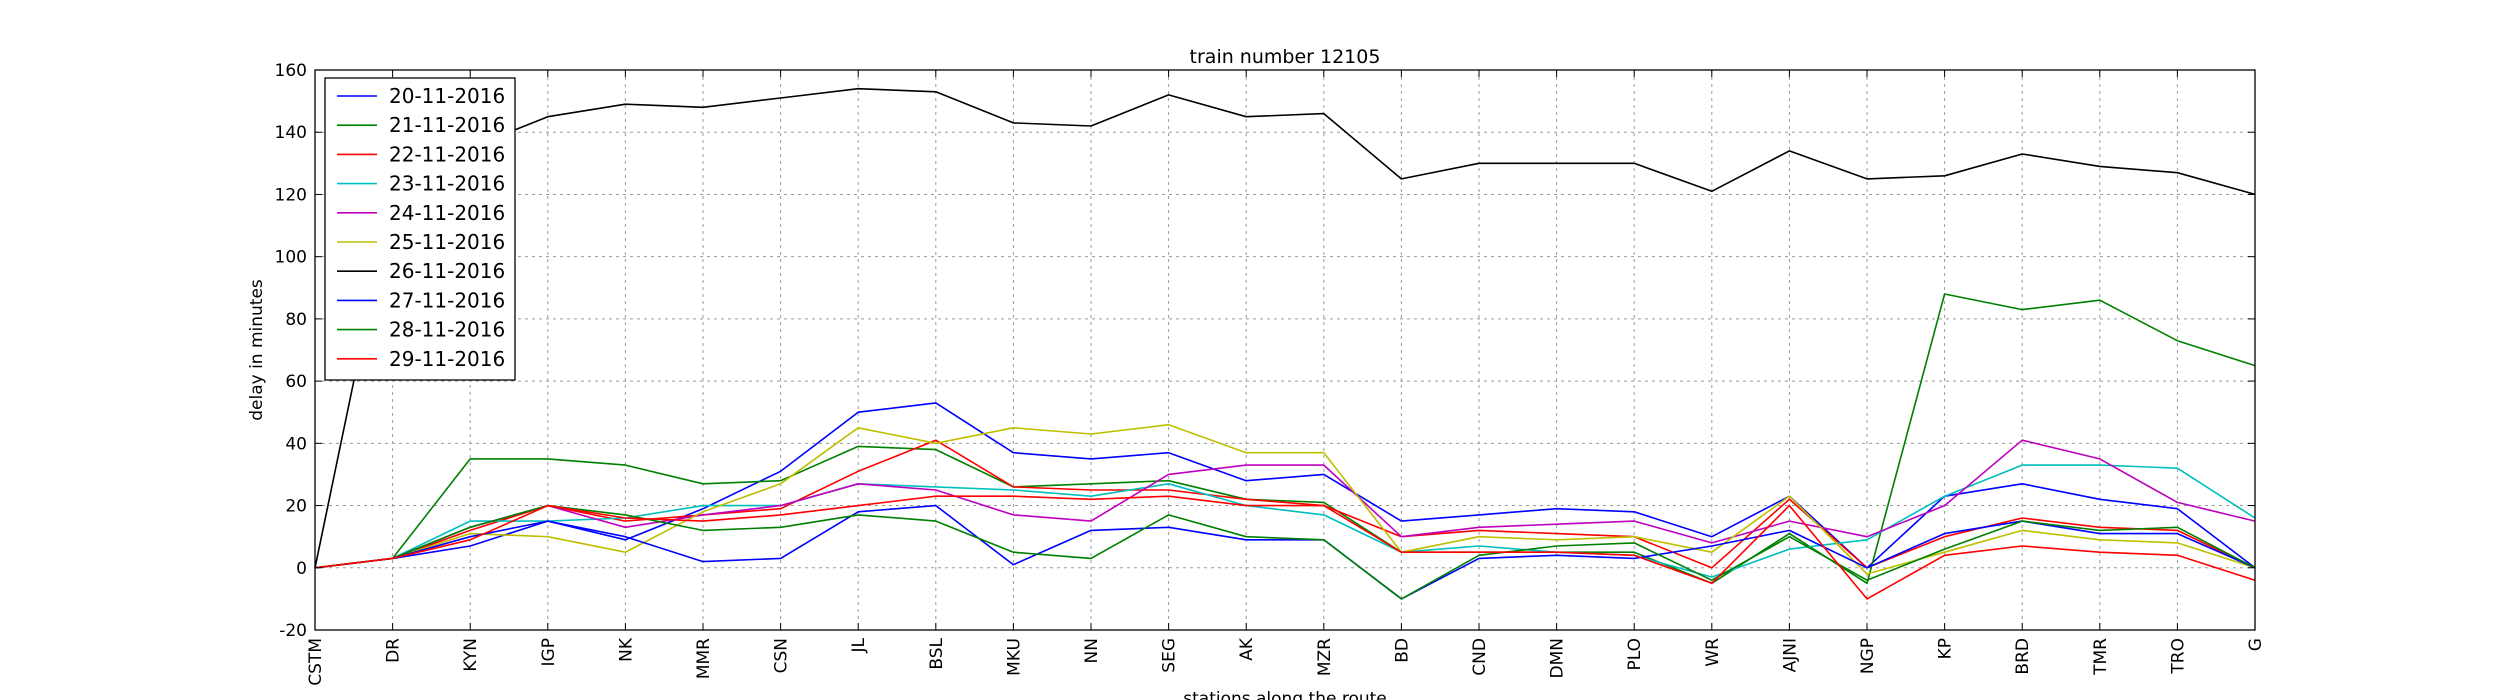  I want to click on legend-entry: 21-11-2016, so click(447, 125).